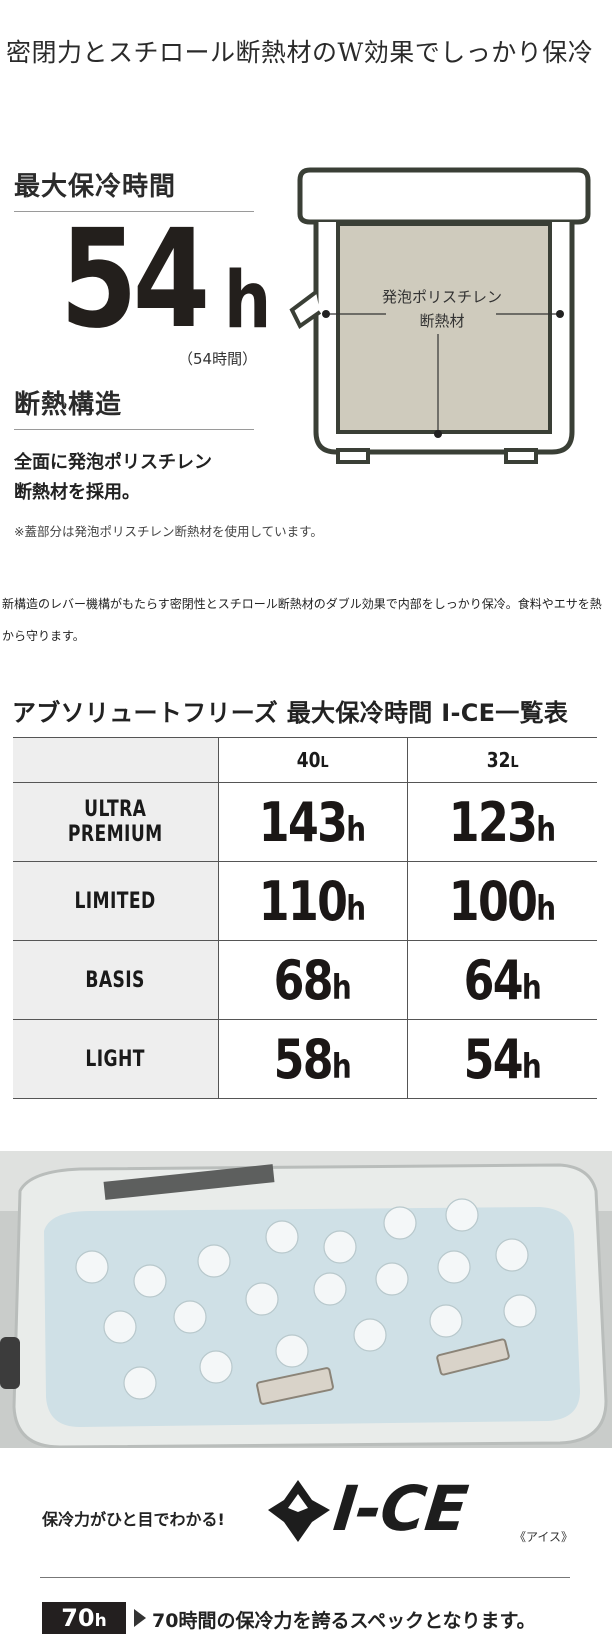  I want to click on cell-basis-32l: 64h, so click(502, 980).